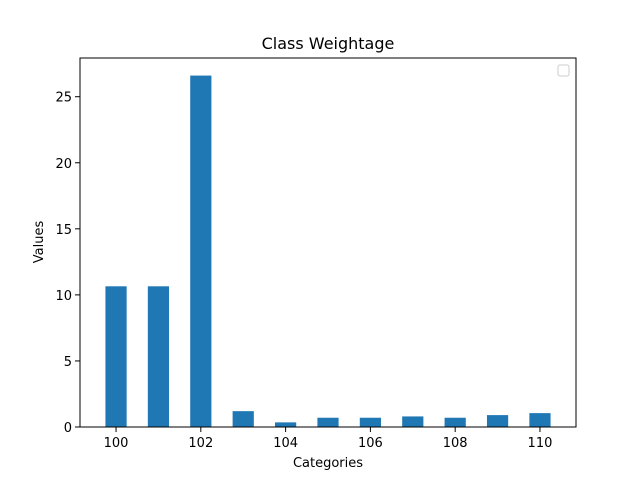  I want to click on x-tick-label: 110, so click(540, 443).